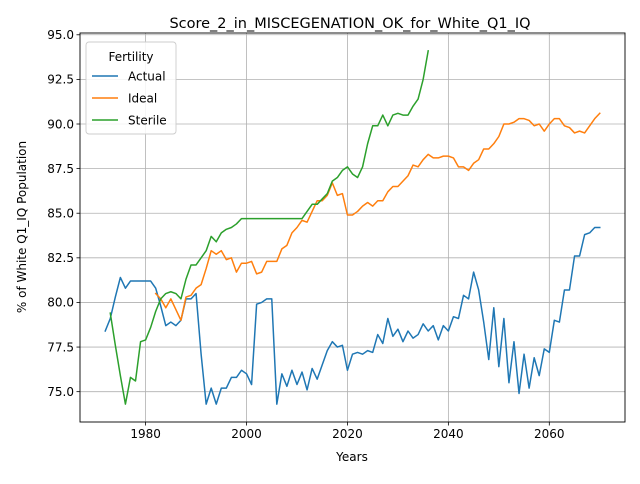  Describe the element at coordinates (246, 434) in the screenshot. I see `x-tick-label: 2000` at that location.